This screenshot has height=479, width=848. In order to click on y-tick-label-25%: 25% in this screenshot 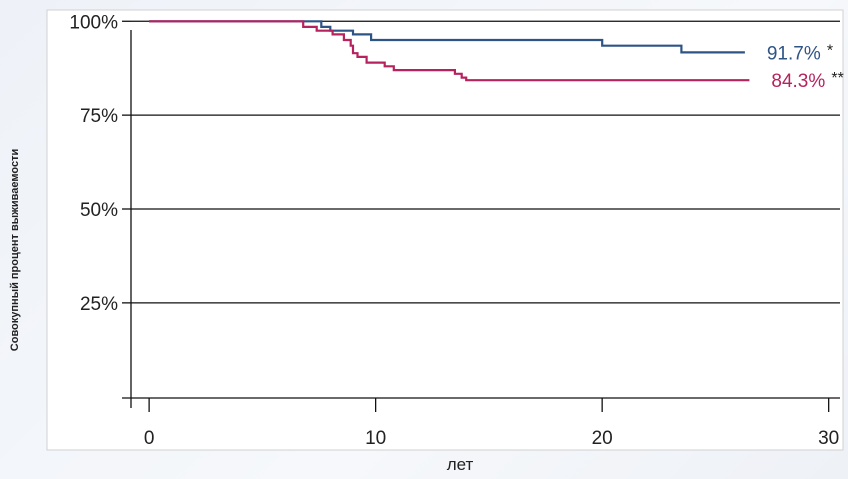, I will do `click(99, 304)`.